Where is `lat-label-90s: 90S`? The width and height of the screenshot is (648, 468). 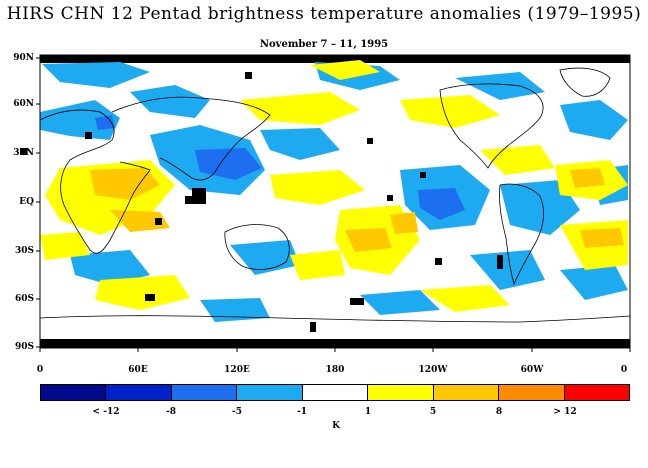 lat-label-90s: 90S is located at coordinates (24, 347).